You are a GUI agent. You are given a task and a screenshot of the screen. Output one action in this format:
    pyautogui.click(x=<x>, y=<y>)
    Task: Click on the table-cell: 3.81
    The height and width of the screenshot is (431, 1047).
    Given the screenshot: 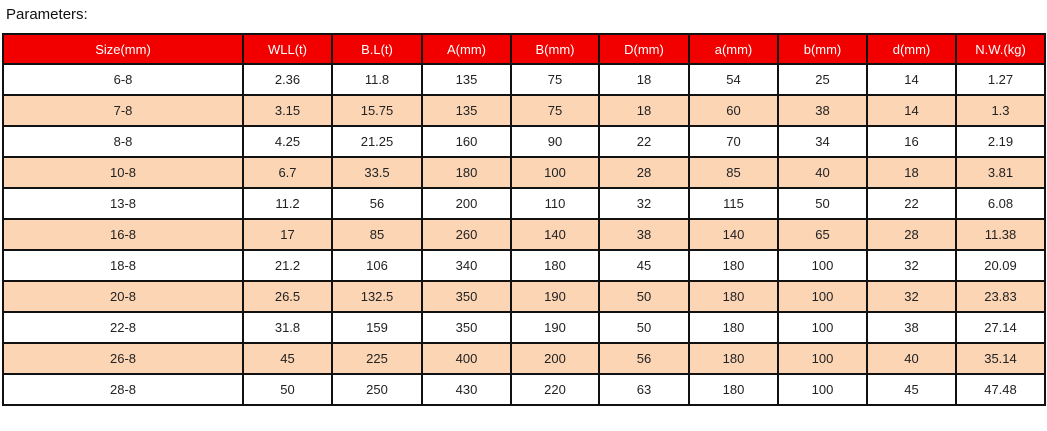 What is the action you would take?
    pyautogui.click(x=1000, y=172)
    